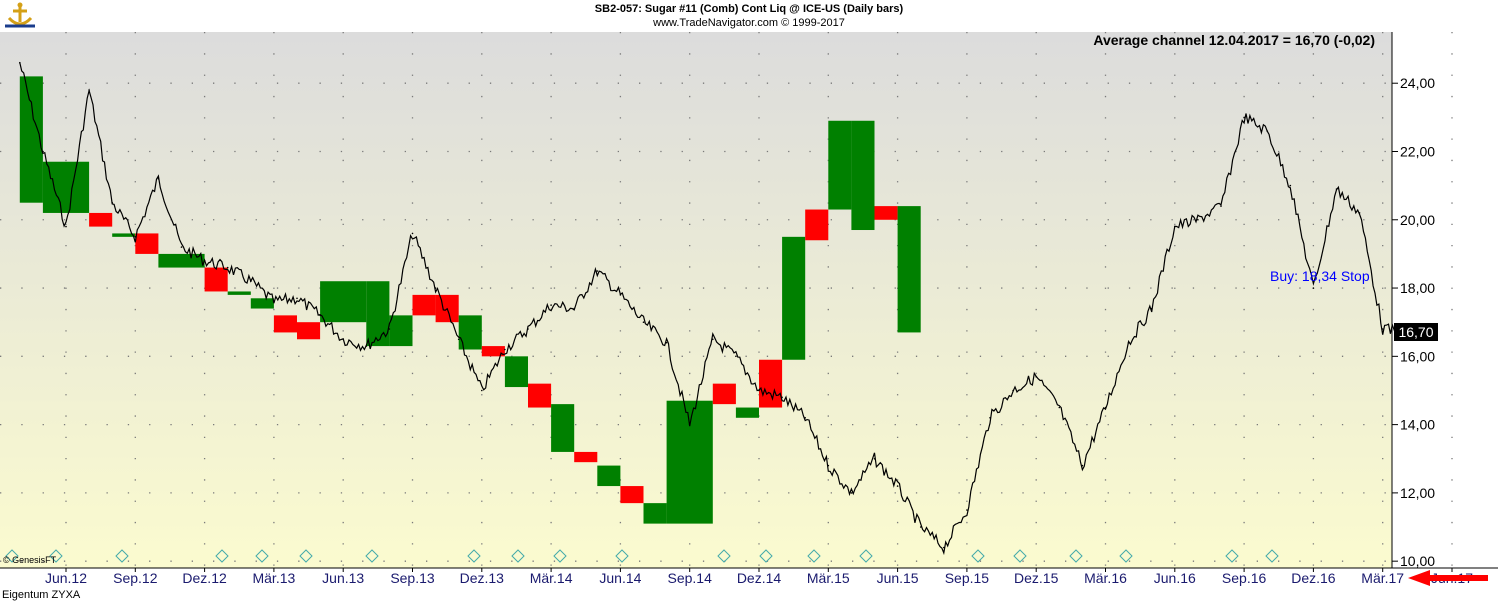 This screenshot has height=605, width=1498. What do you see at coordinates (20, 15) in the screenshot?
I see `anchor-logo-icon` at bounding box center [20, 15].